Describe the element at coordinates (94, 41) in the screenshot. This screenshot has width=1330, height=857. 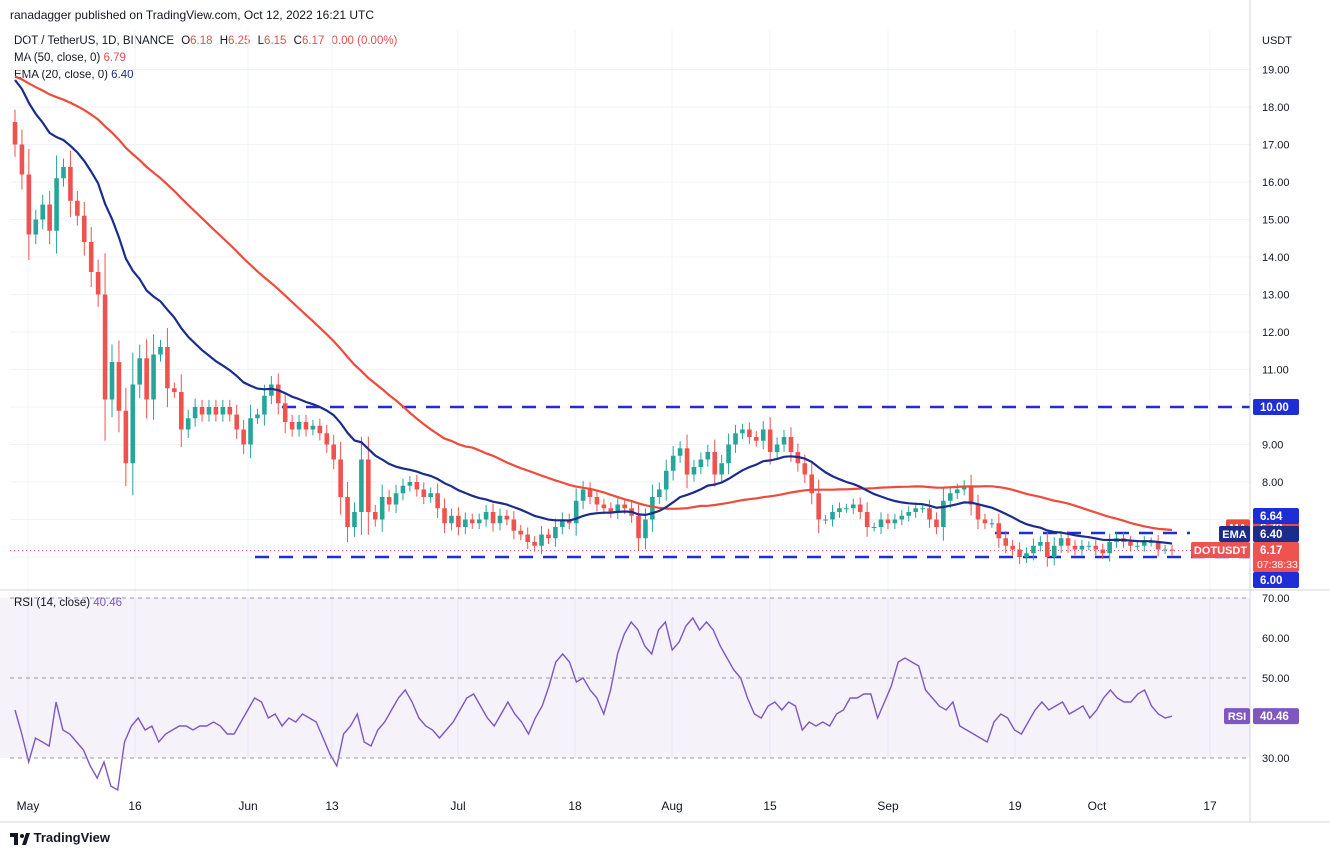
I see `symbol-name: DOT / TetherUS, 1D, BINANCE` at that location.